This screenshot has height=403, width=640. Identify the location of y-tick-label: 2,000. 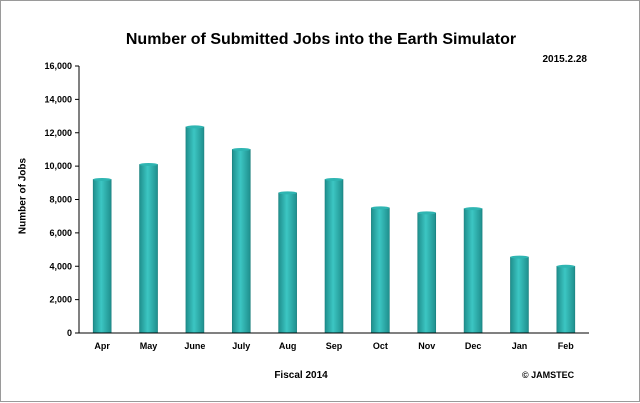
(60, 300).